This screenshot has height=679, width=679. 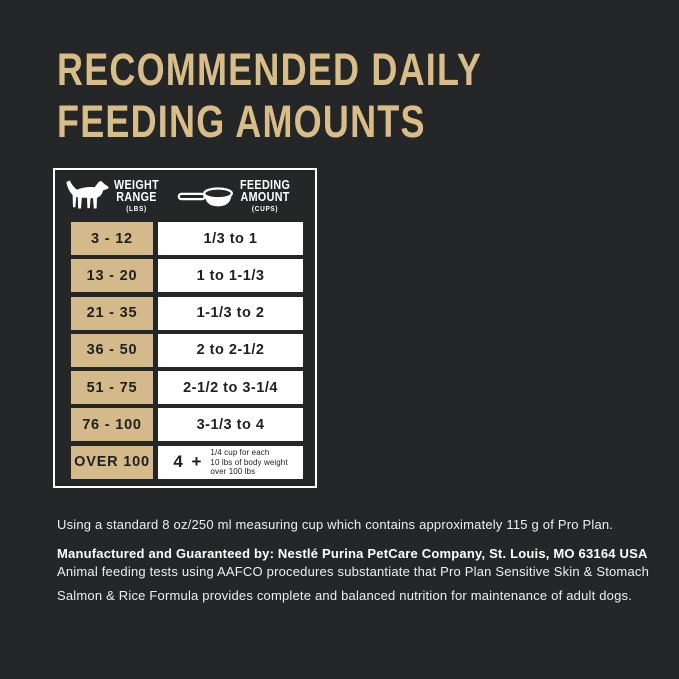 What do you see at coordinates (112, 238) in the screenshot?
I see `weight-range-cell: 3 - 12` at bounding box center [112, 238].